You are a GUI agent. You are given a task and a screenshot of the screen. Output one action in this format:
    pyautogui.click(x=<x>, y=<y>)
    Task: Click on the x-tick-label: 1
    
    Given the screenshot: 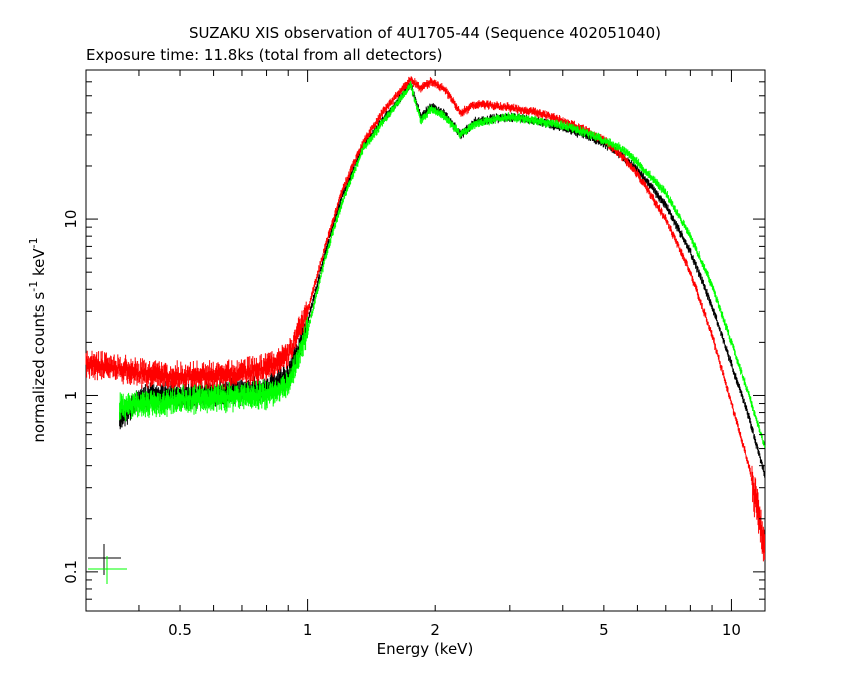 What is the action you would take?
    pyautogui.click(x=308, y=630)
    